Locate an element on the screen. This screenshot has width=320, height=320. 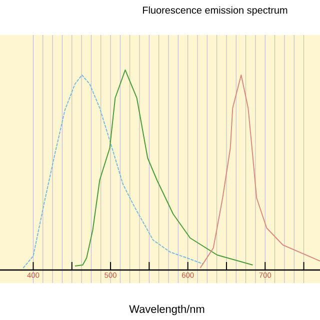
x-axis-title: Wavelength/nm is located at coordinates (166, 310).